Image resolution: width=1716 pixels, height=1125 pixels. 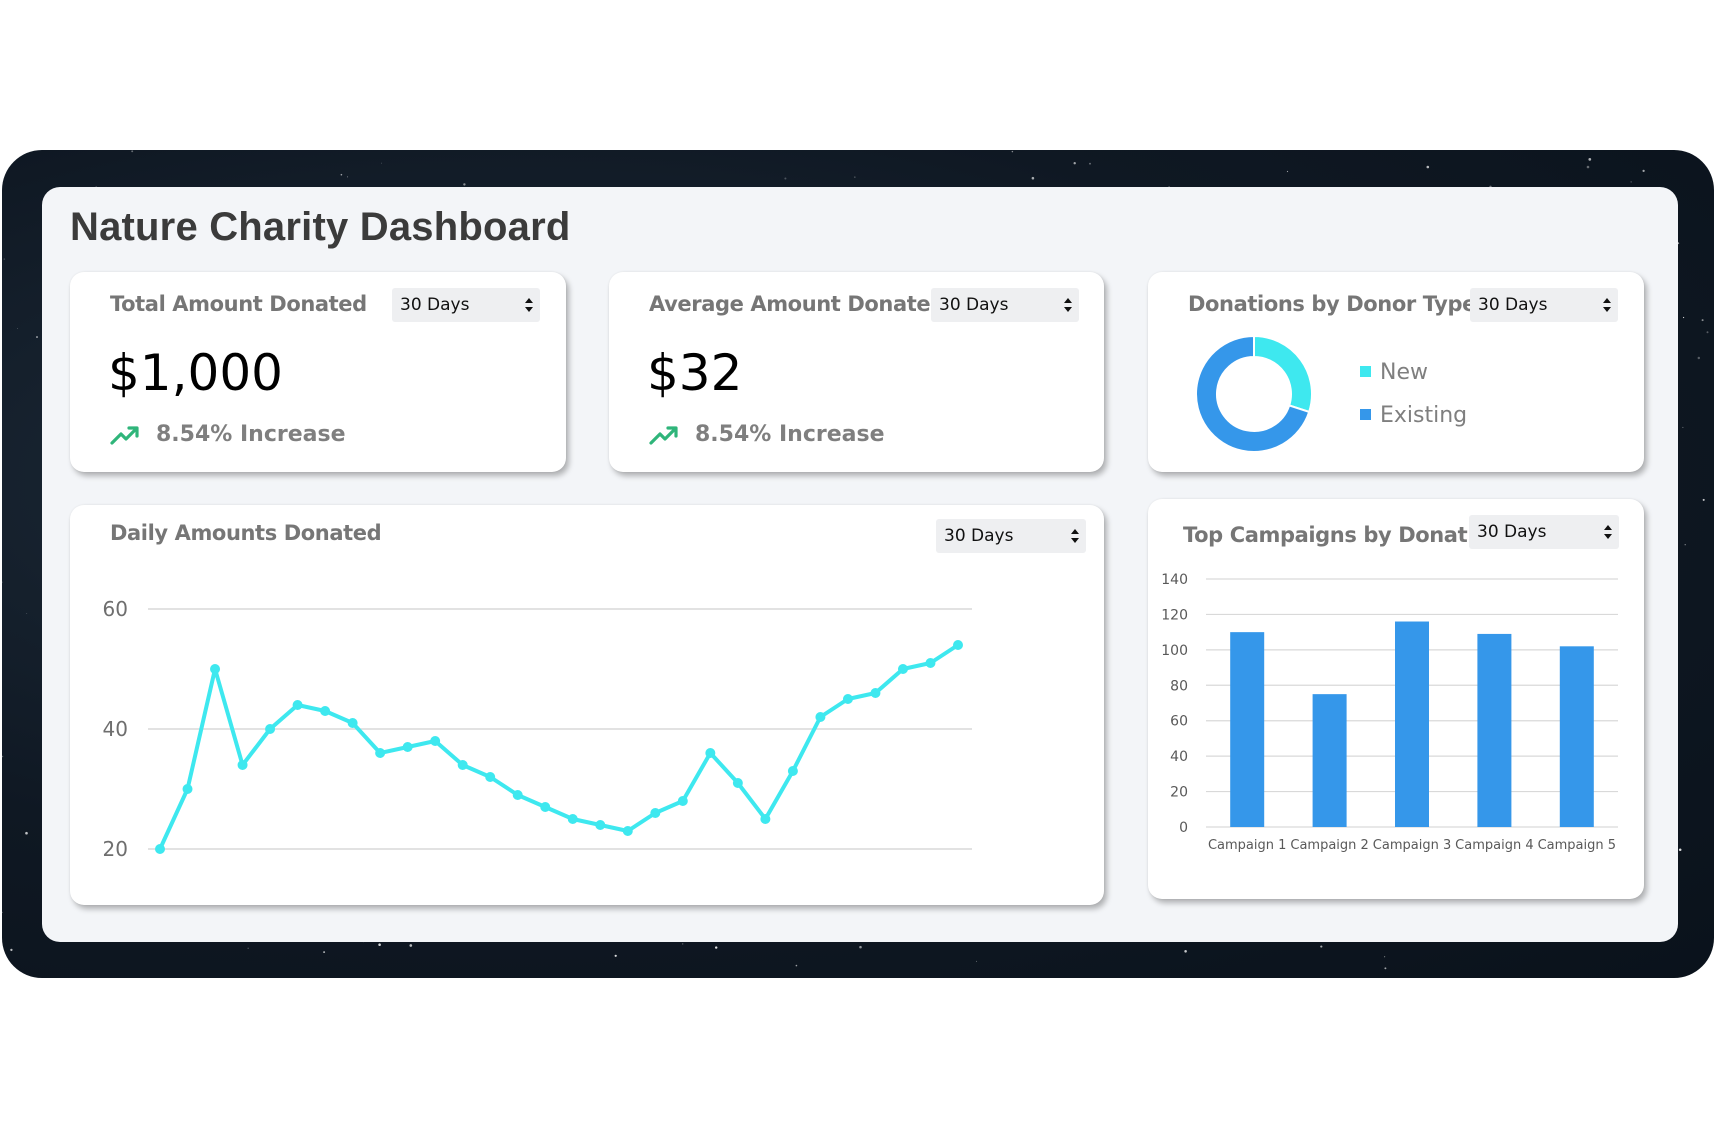 What do you see at coordinates (1404, 372) in the screenshot?
I see `legend-label-new: New` at bounding box center [1404, 372].